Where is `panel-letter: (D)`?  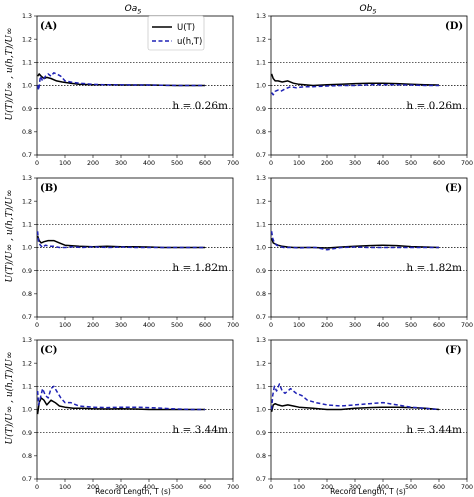 panel-letter: (D) is located at coordinates (454, 26).